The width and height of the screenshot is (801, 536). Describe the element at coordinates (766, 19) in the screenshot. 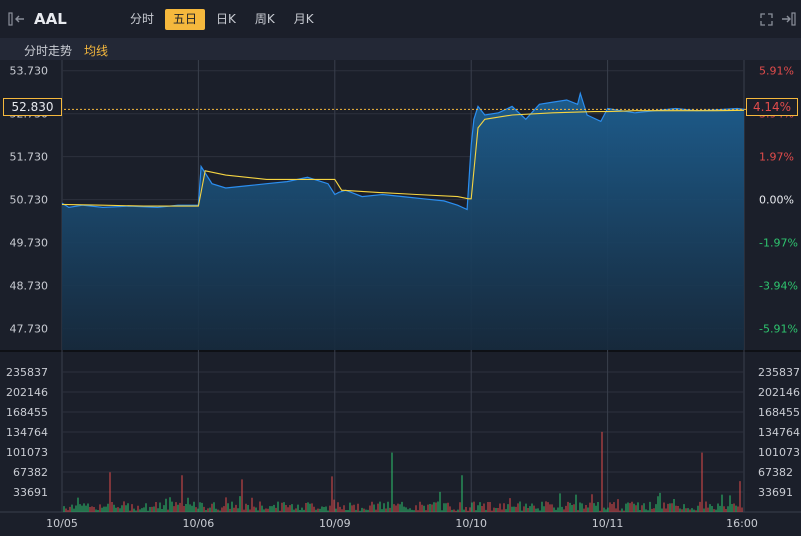

I see `fullscreen-icon` at that location.